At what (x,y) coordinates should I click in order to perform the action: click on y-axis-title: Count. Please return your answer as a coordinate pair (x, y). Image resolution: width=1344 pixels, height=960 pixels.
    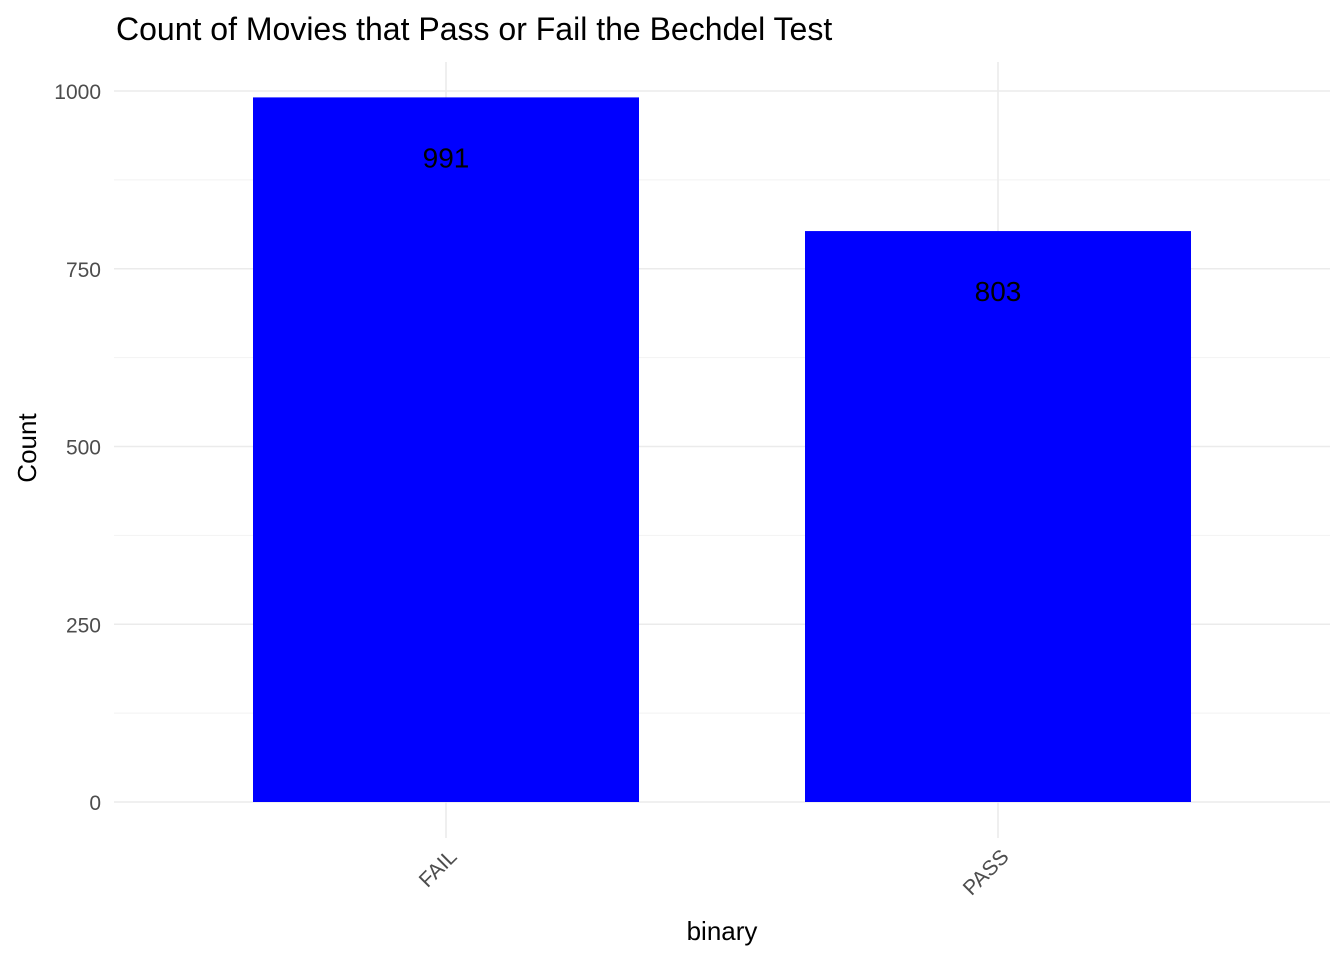
    Looking at the image, I should click on (27, 448).